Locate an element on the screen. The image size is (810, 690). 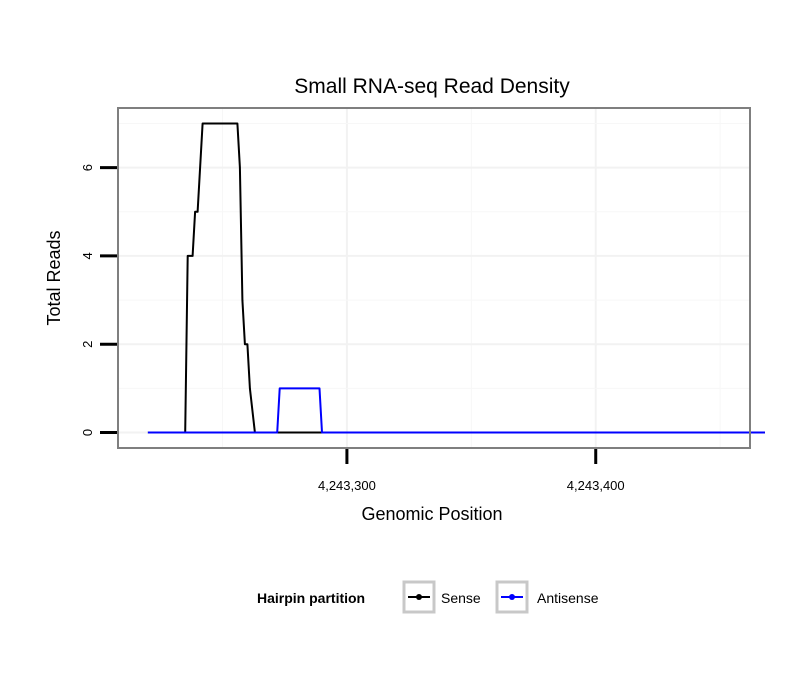
series-line-antisense is located at coordinates (456, 410).